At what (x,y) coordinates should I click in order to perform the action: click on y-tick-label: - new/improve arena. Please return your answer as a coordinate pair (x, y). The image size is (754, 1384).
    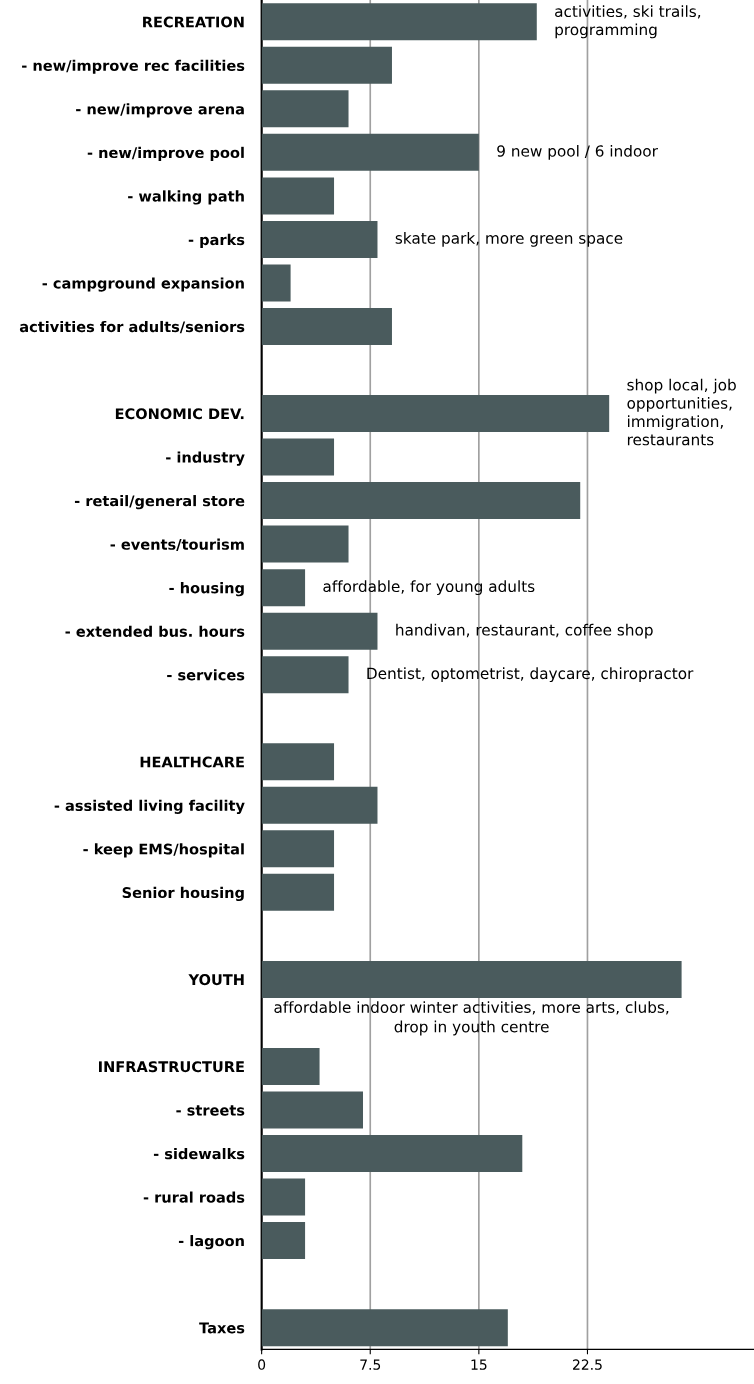
    Looking at the image, I should click on (160, 110).